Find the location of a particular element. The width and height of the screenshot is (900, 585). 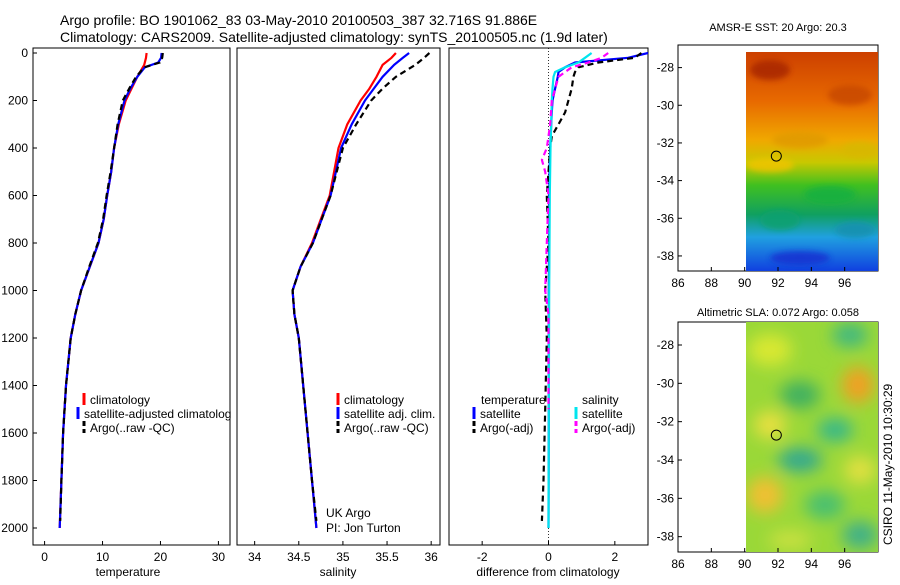

sst-heatmap is located at coordinates (812, 161).